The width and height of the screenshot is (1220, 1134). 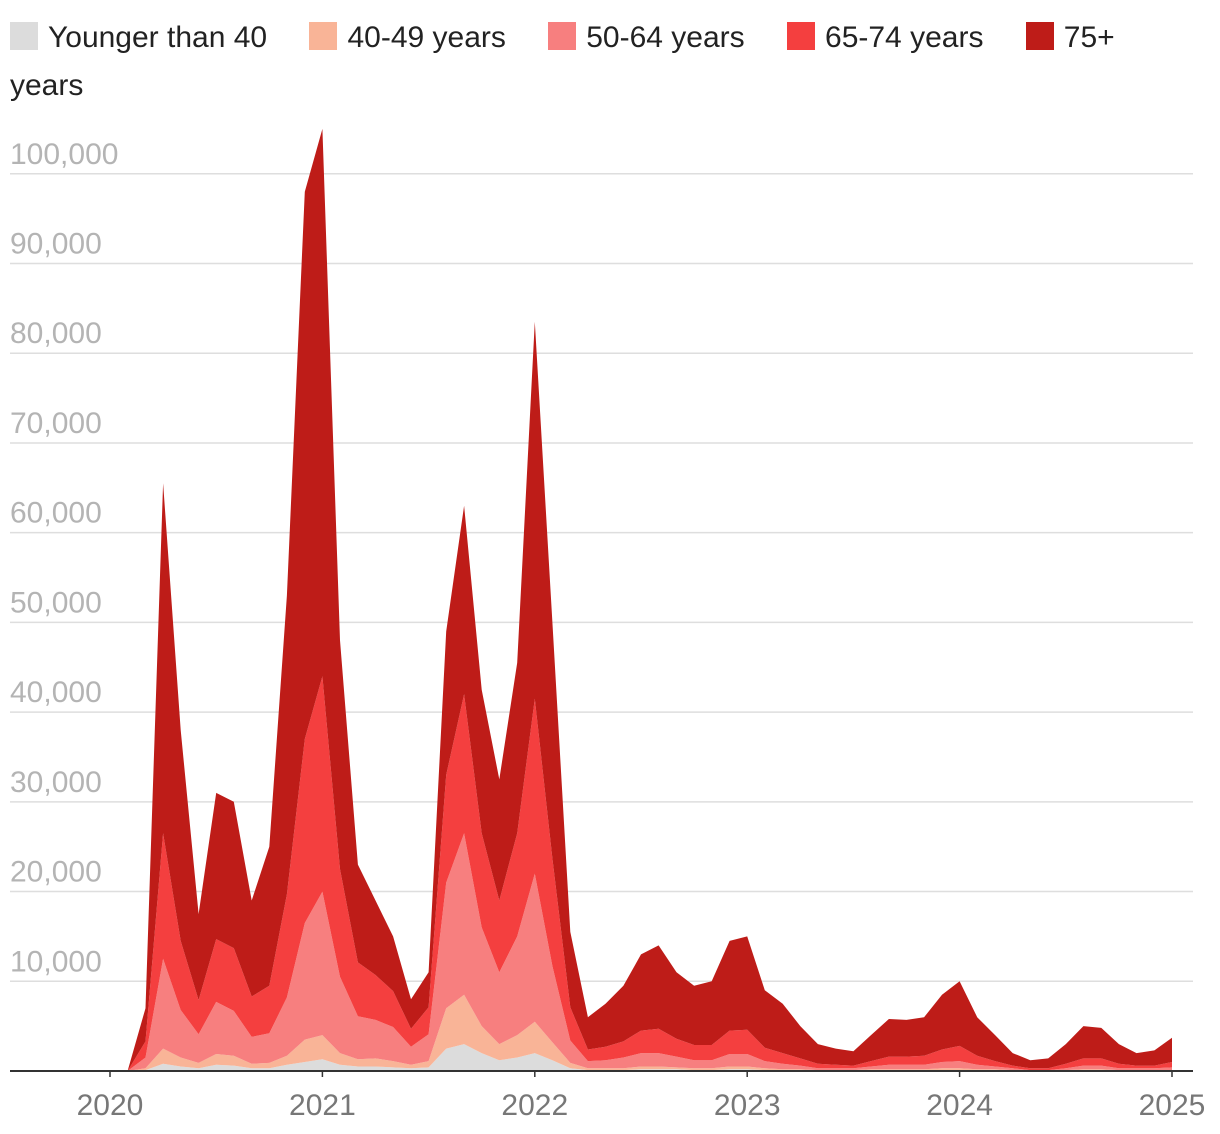 I want to click on x-tick-label: 2023, so click(x=747, y=1105).